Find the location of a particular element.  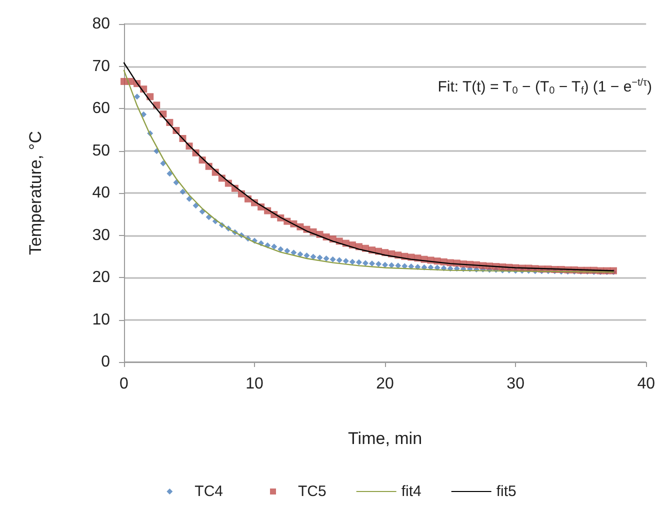

y-axis-title: Temperature, °C is located at coordinates (35, 193).